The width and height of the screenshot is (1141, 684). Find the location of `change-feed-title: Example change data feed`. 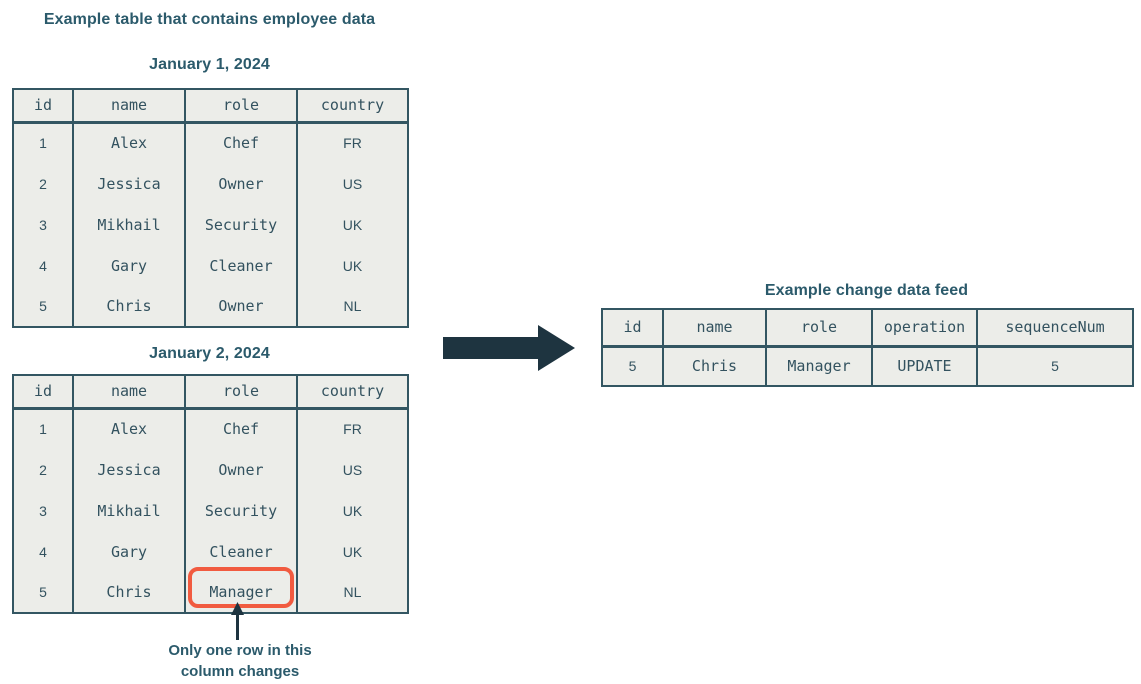

change-feed-title: Example change data feed is located at coordinates (866, 290).